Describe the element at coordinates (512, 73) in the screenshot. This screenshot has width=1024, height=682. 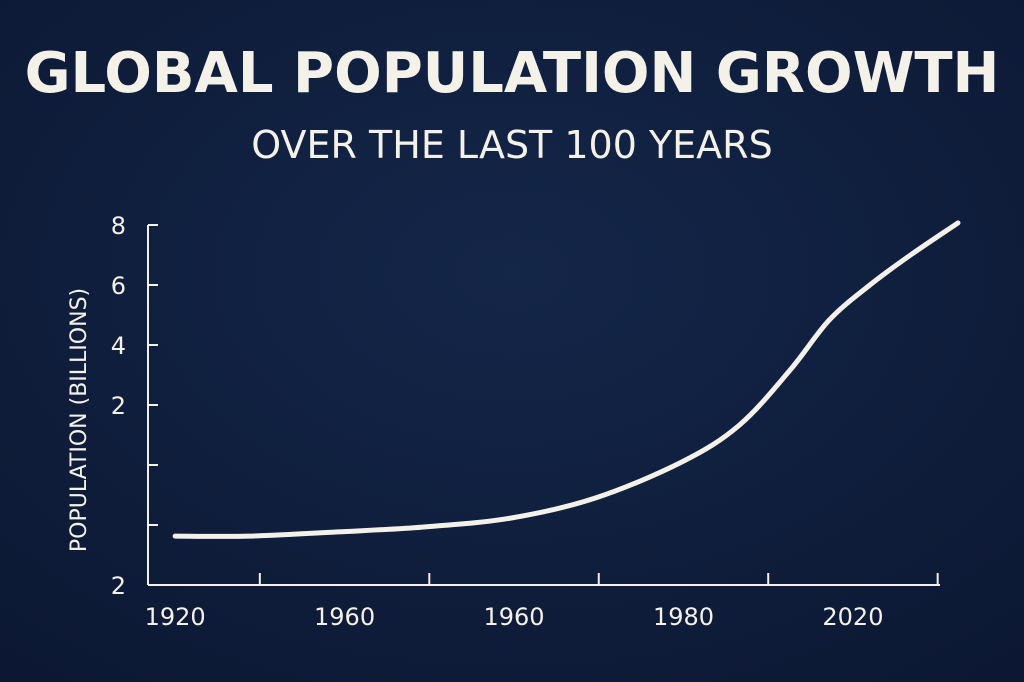
I see `chart-title: GLOBAL POPULATION GROWTH` at that location.